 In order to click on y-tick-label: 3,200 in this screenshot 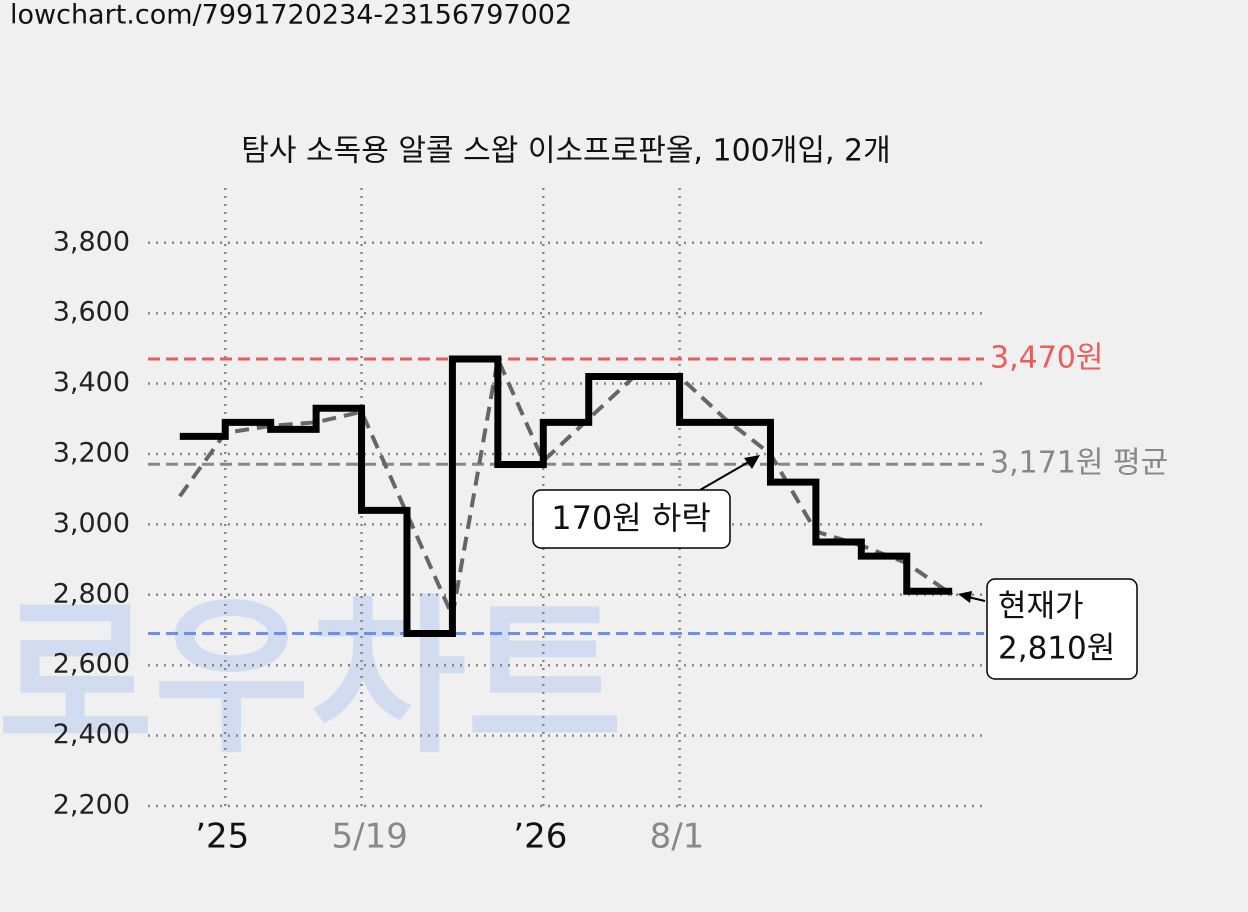, I will do `click(91, 453)`.